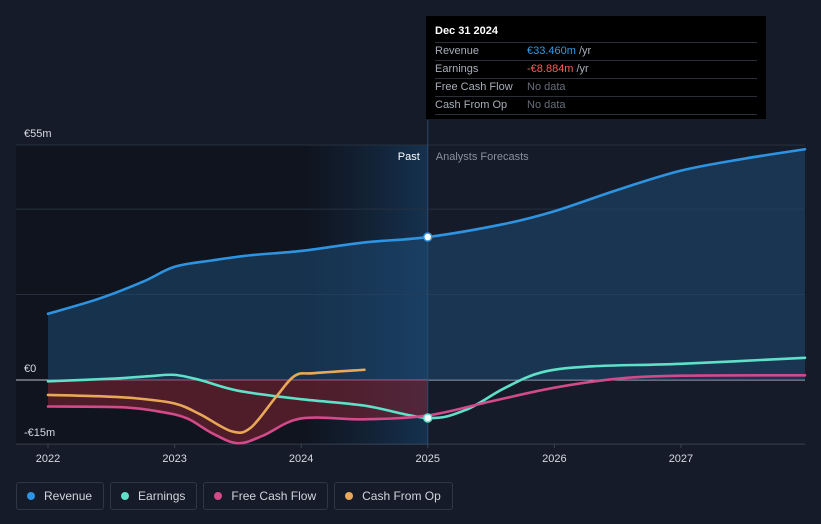 The image size is (821, 524). I want to click on tooltip-row-revenue: Revenue €33.460m /yr, so click(596, 52).